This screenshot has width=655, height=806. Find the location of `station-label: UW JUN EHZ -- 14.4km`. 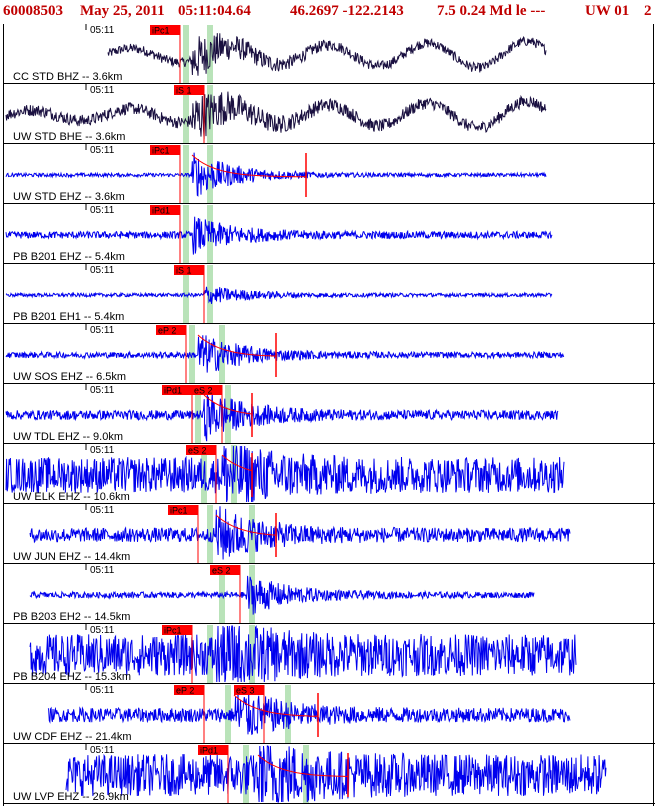

station-label: UW JUN EHZ -- 14.4km is located at coordinates (71, 557).